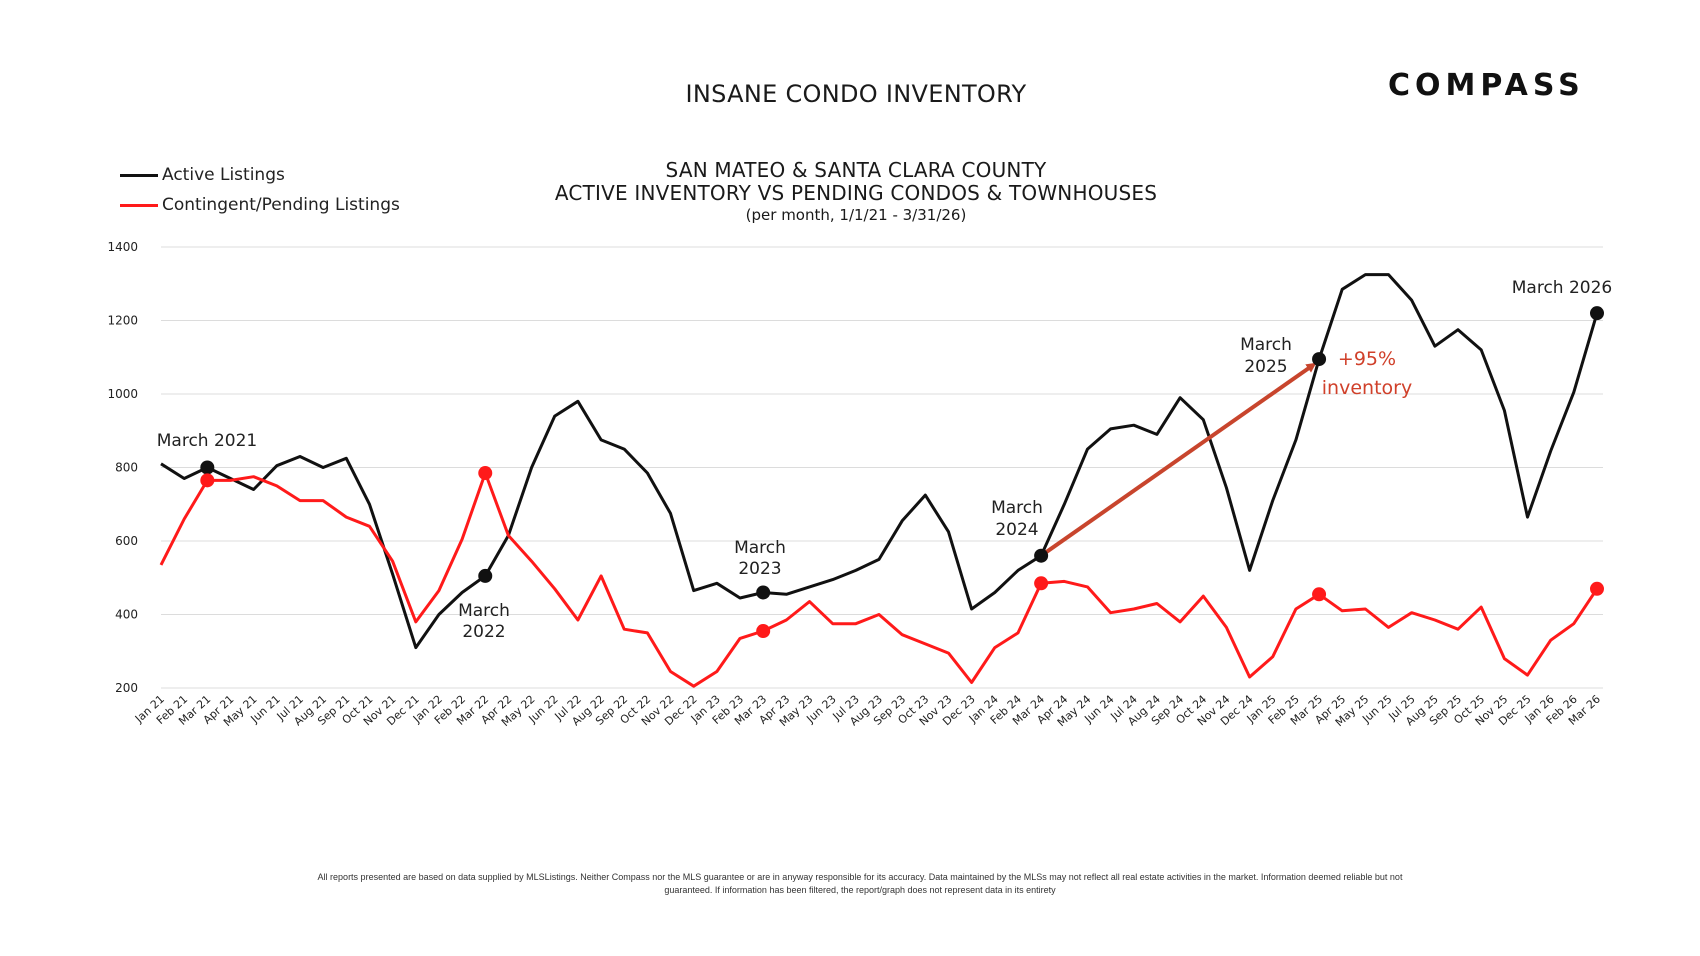 The width and height of the screenshot is (1700, 956). Describe the element at coordinates (1367, 359) in the screenshot. I see `annotation-label: +95%` at that location.